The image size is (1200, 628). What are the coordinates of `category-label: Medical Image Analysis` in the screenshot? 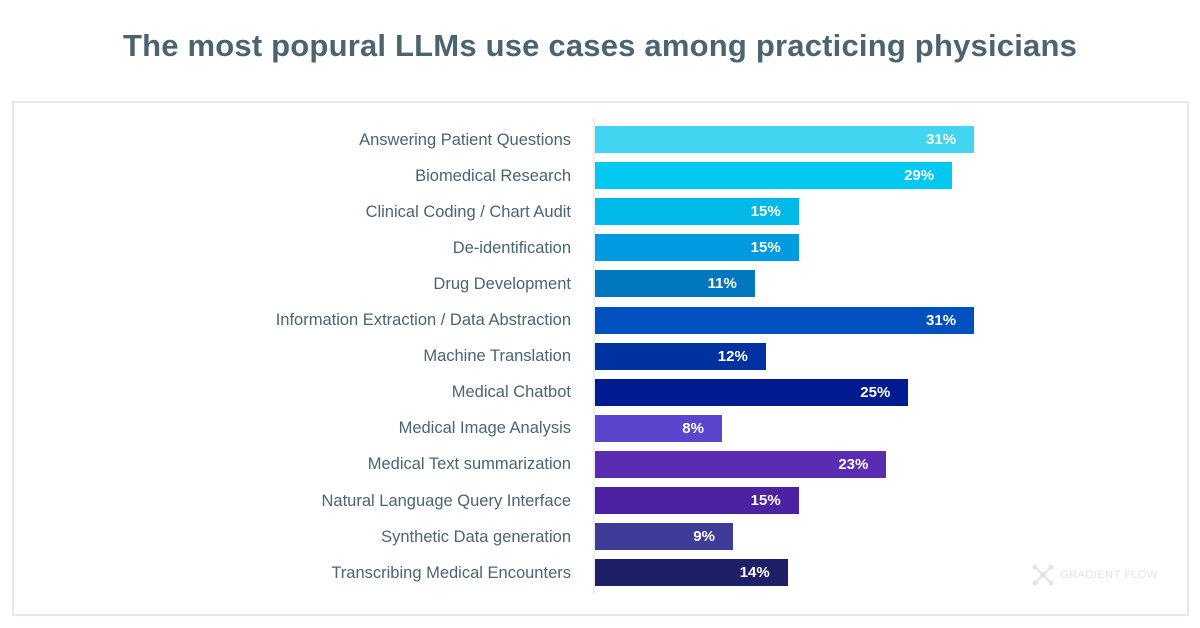 It's located at (484, 428).